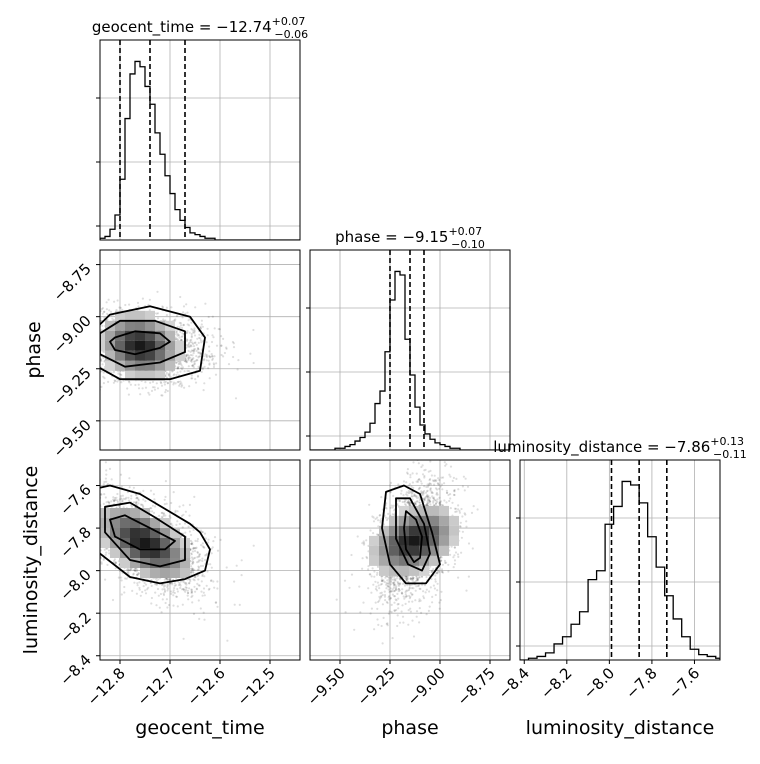 This screenshot has height=764, width=760. What do you see at coordinates (291, 34) in the screenshot?
I see `title-lower-error: −0.06` at bounding box center [291, 34].